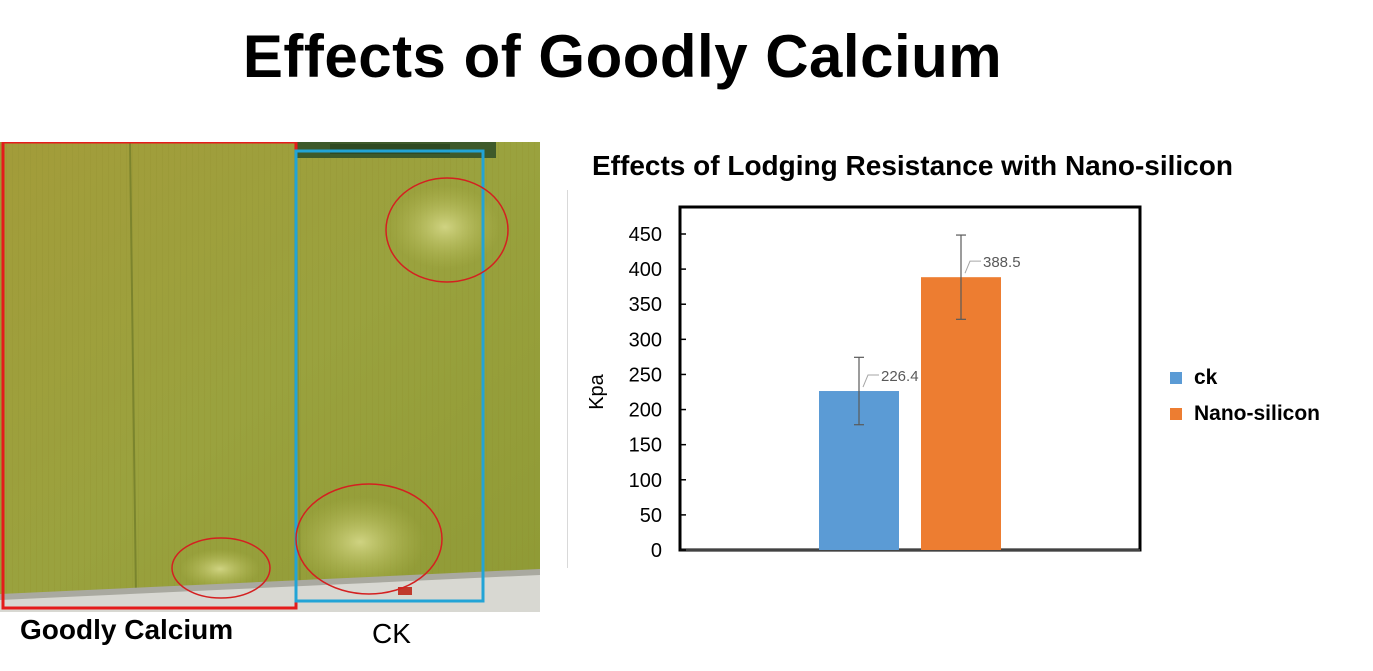 The height and width of the screenshot is (671, 1373). I want to click on y-tick-label: 100, so click(645, 481).